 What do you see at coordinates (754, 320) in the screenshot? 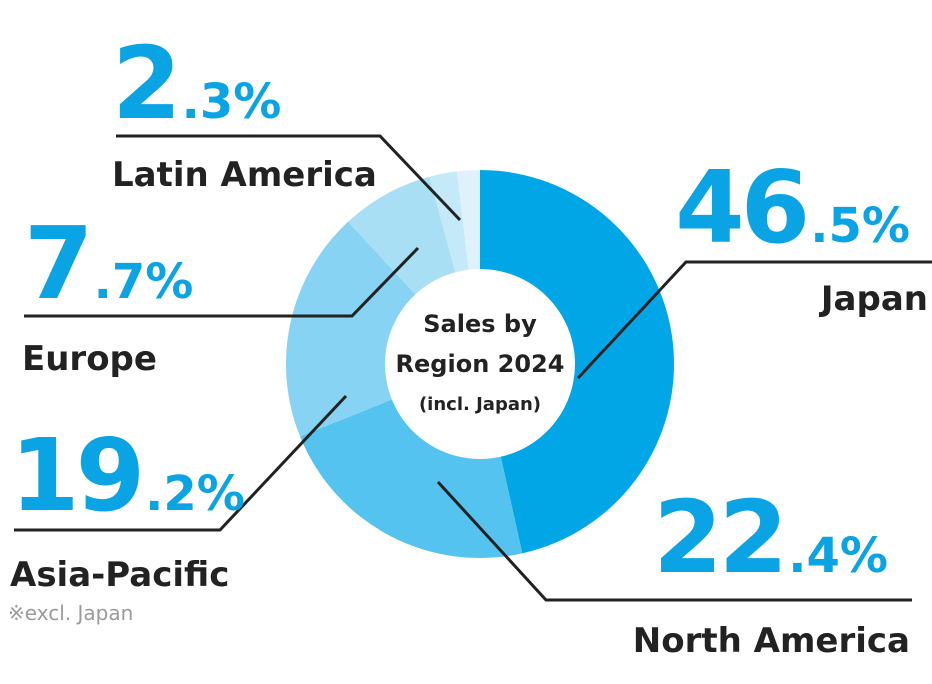
I see `leader-line-japan` at bounding box center [754, 320].